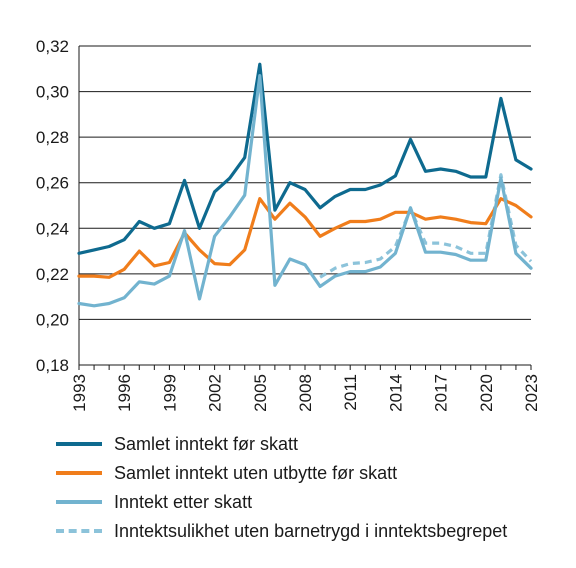  Describe the element at coordinates (256, 472) in the screenshot. I see `legend-label: Samlet inntekt uten utbytte før skatt` at that location.